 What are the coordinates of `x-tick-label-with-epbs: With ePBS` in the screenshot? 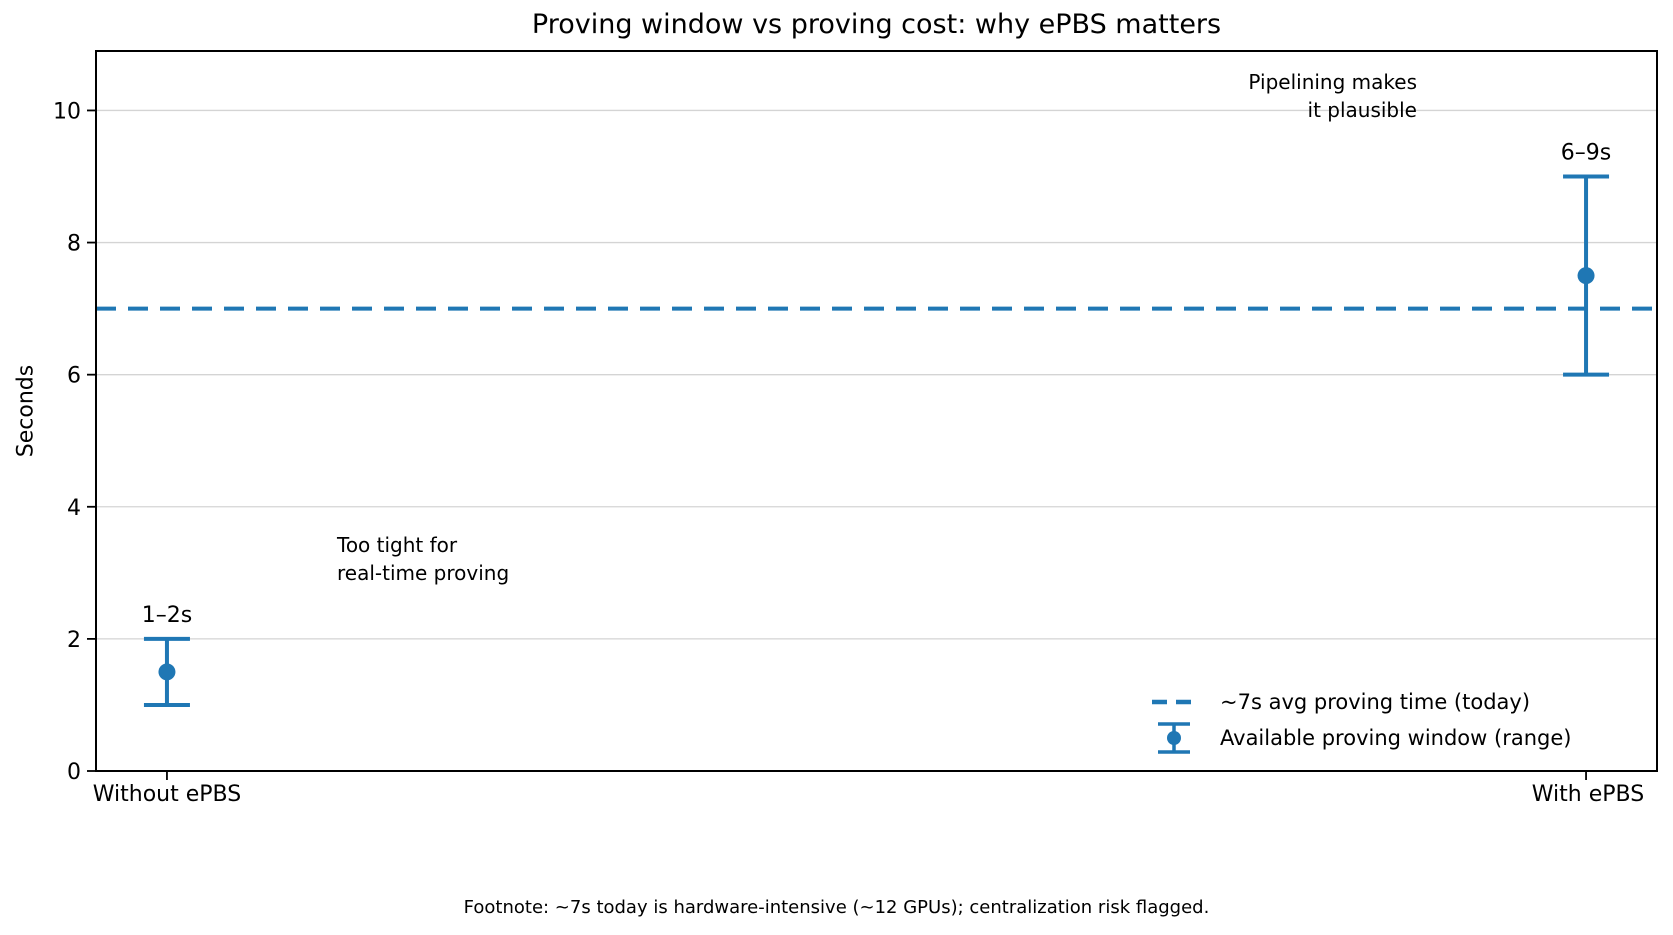 It's located at (1588, 794).